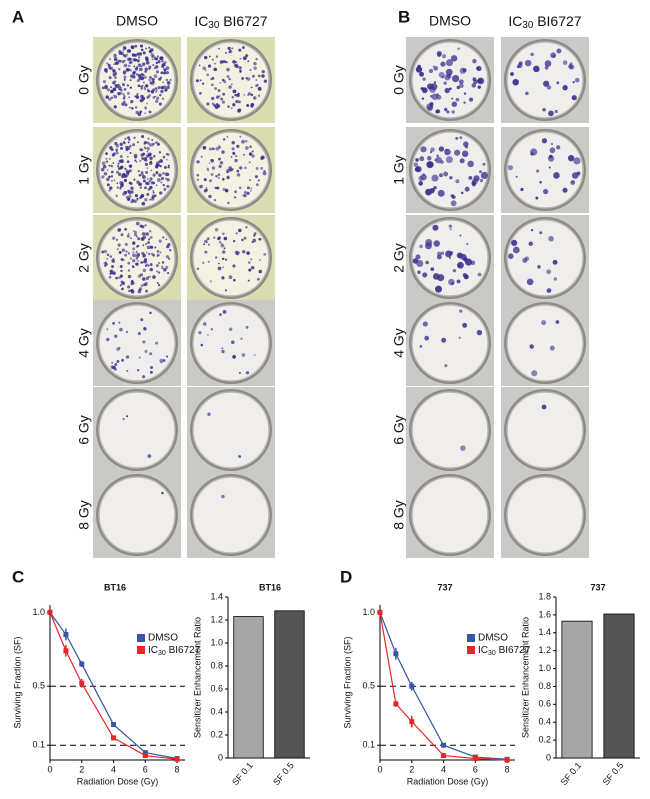  Describe the element at coordinates (49, 769) in the screenshot. I see `x-tick-label: 0` at that location.